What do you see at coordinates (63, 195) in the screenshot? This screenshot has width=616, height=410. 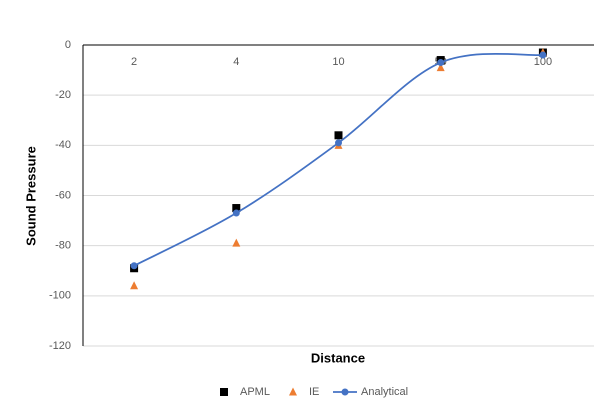 I see `y-tick-label: -60` at bounding box center [63, 195].